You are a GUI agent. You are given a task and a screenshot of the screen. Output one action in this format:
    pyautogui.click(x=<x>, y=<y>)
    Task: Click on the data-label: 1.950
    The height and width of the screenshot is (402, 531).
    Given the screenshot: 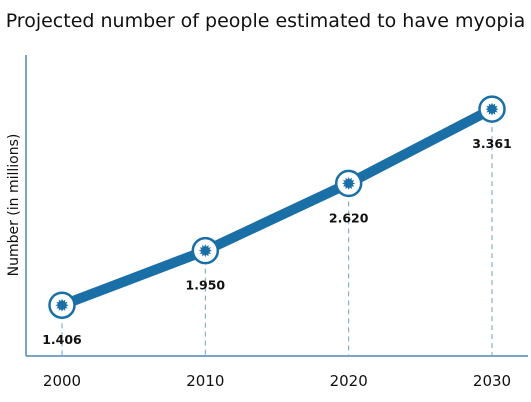 What is the action you would take?
    pyautogui.click(x=206, y=285)
    